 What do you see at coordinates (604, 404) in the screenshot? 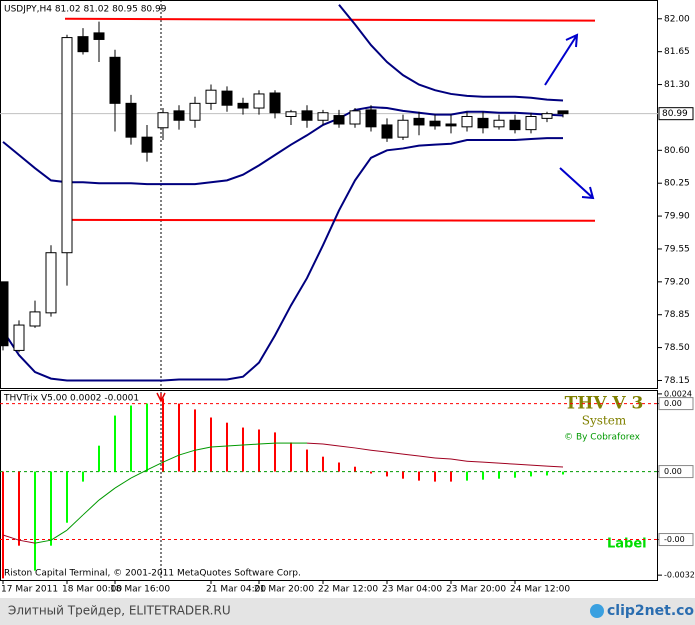
I see `thv-title: THV V 3` at bounding box center [604, 404].